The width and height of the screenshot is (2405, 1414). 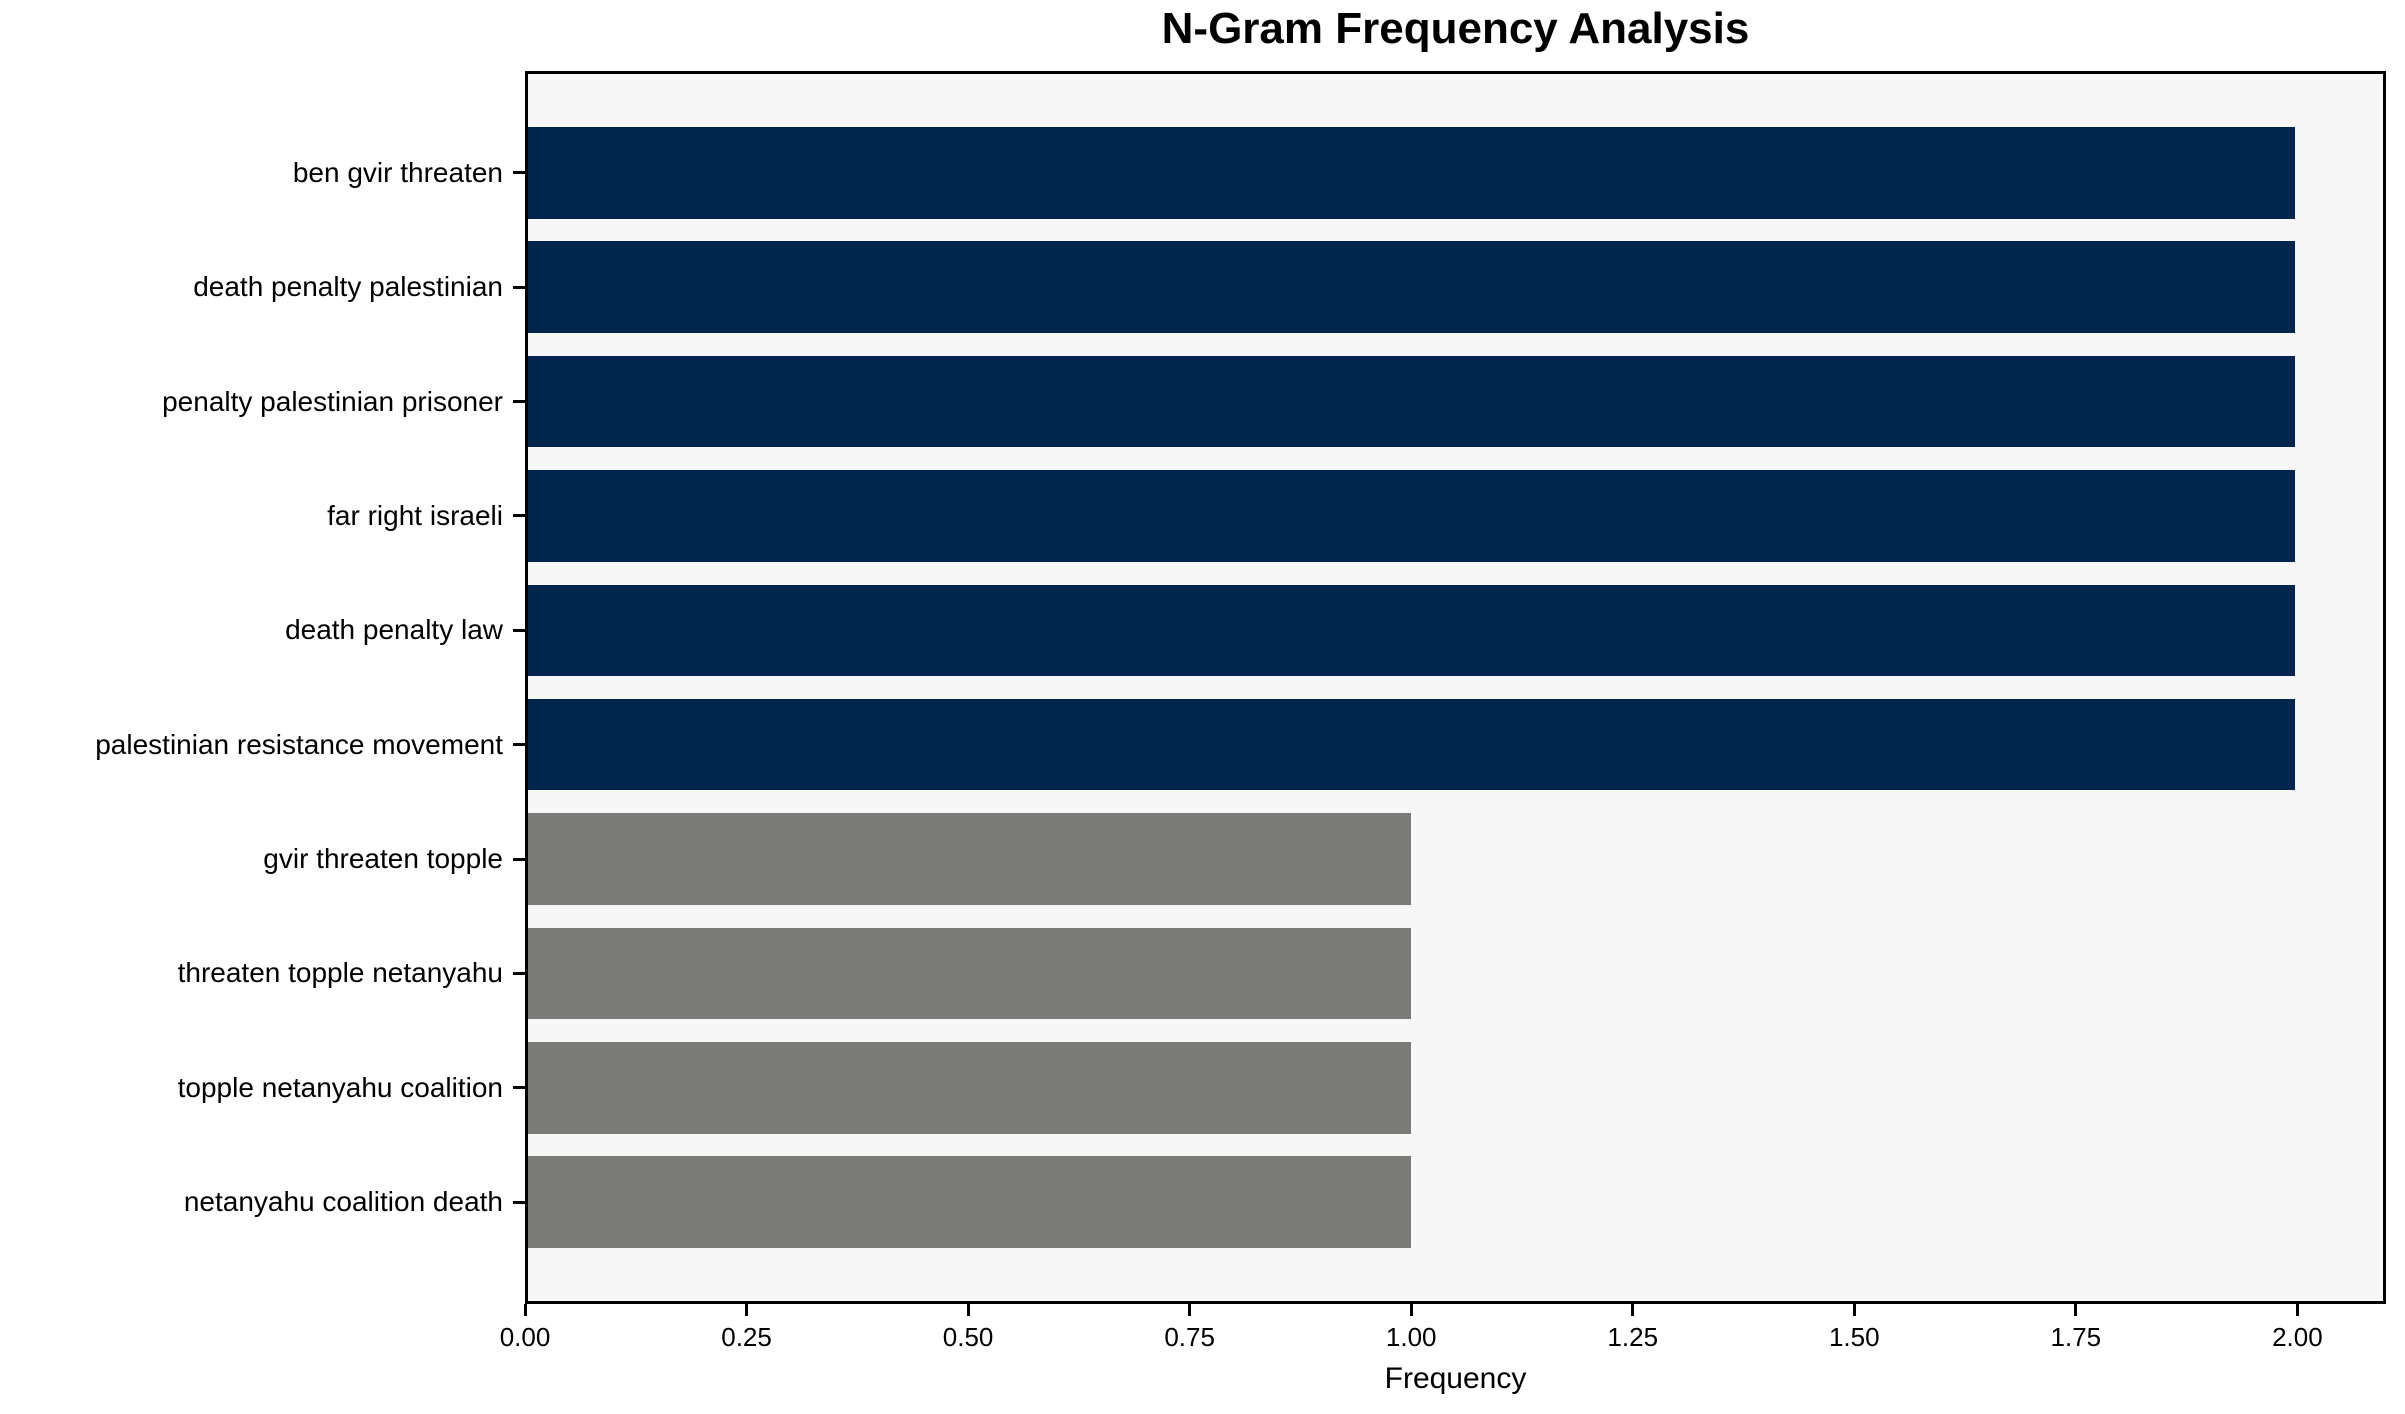 I want to click on x-tick-label: 2.00, so click(x=2297, y=1337).